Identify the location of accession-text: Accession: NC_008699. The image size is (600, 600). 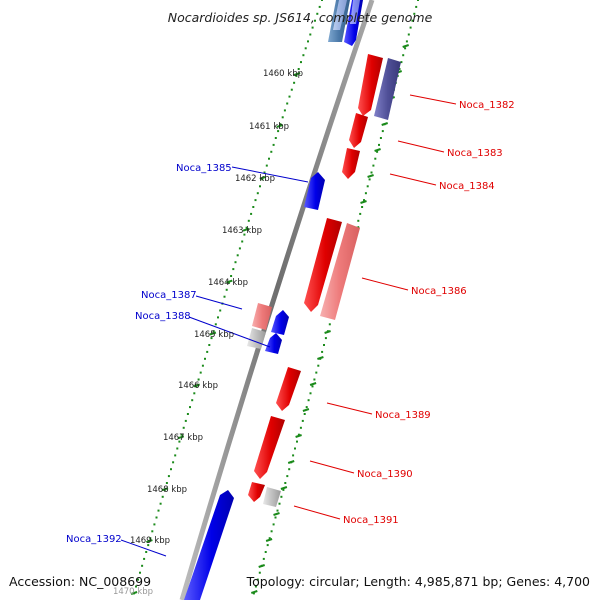
(80, 581).